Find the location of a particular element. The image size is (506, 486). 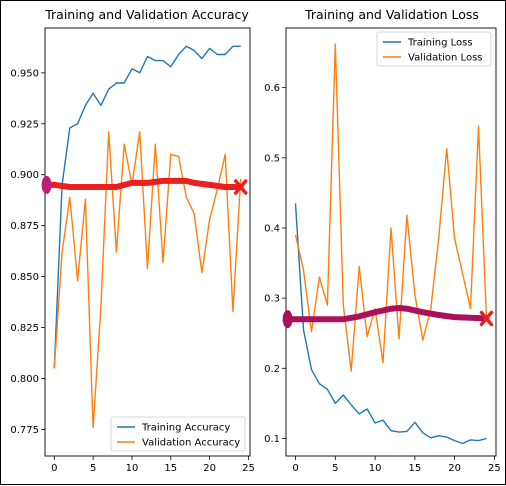

y-tick-label: 0.875 is located at coordinates (24, 226).